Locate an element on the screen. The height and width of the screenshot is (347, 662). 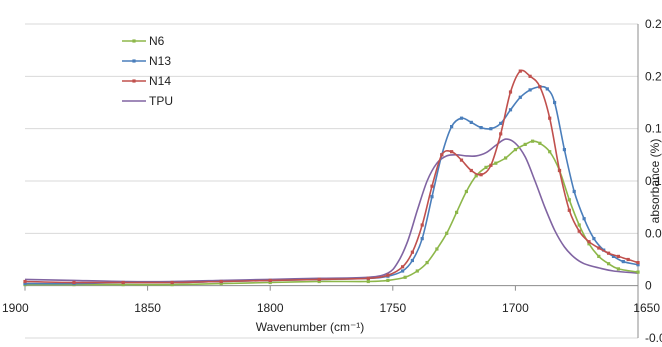
legend-label-n13: N13 is located at coordinates (160, 61).